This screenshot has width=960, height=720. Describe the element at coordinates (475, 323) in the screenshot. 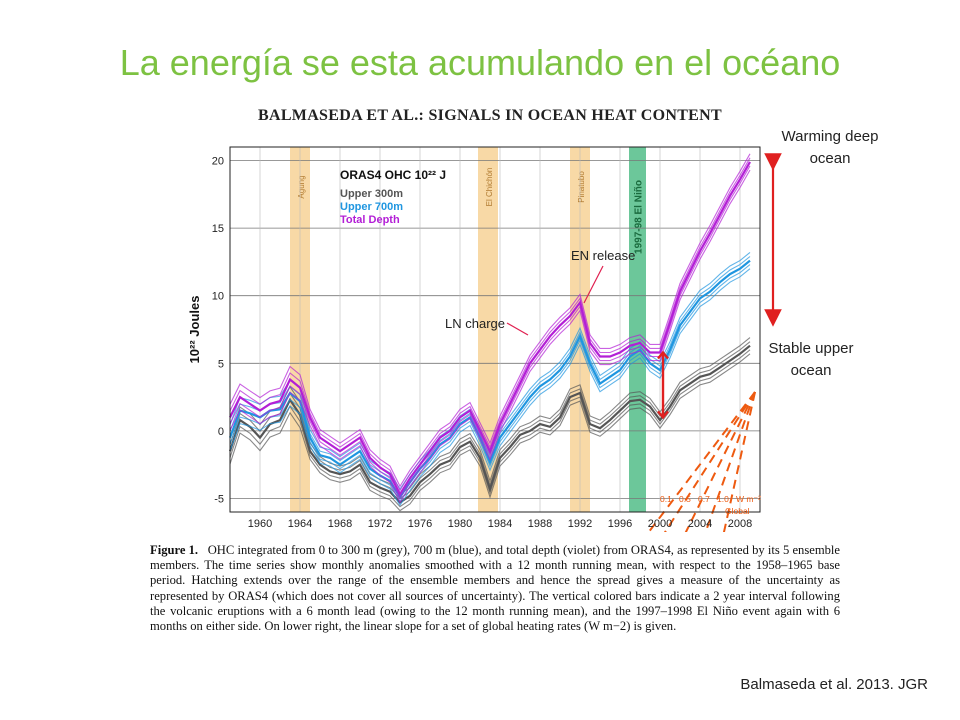

I see `ln-charge-label: LN charge` at that location.